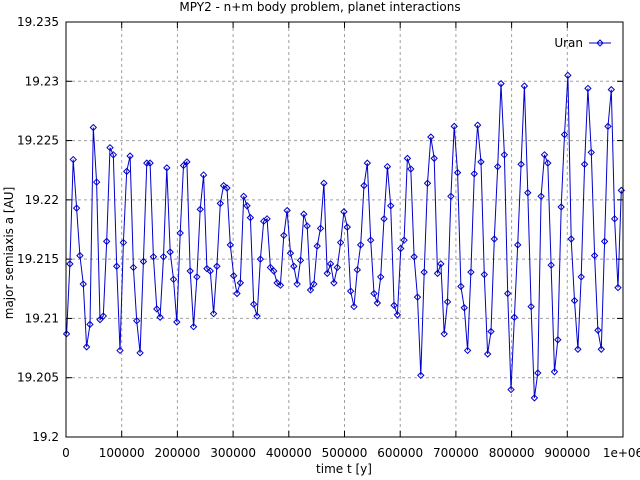  Describe the element at coordinates (456, 453) in the screenshot. I see `x-tick-label: 700000` at that location.